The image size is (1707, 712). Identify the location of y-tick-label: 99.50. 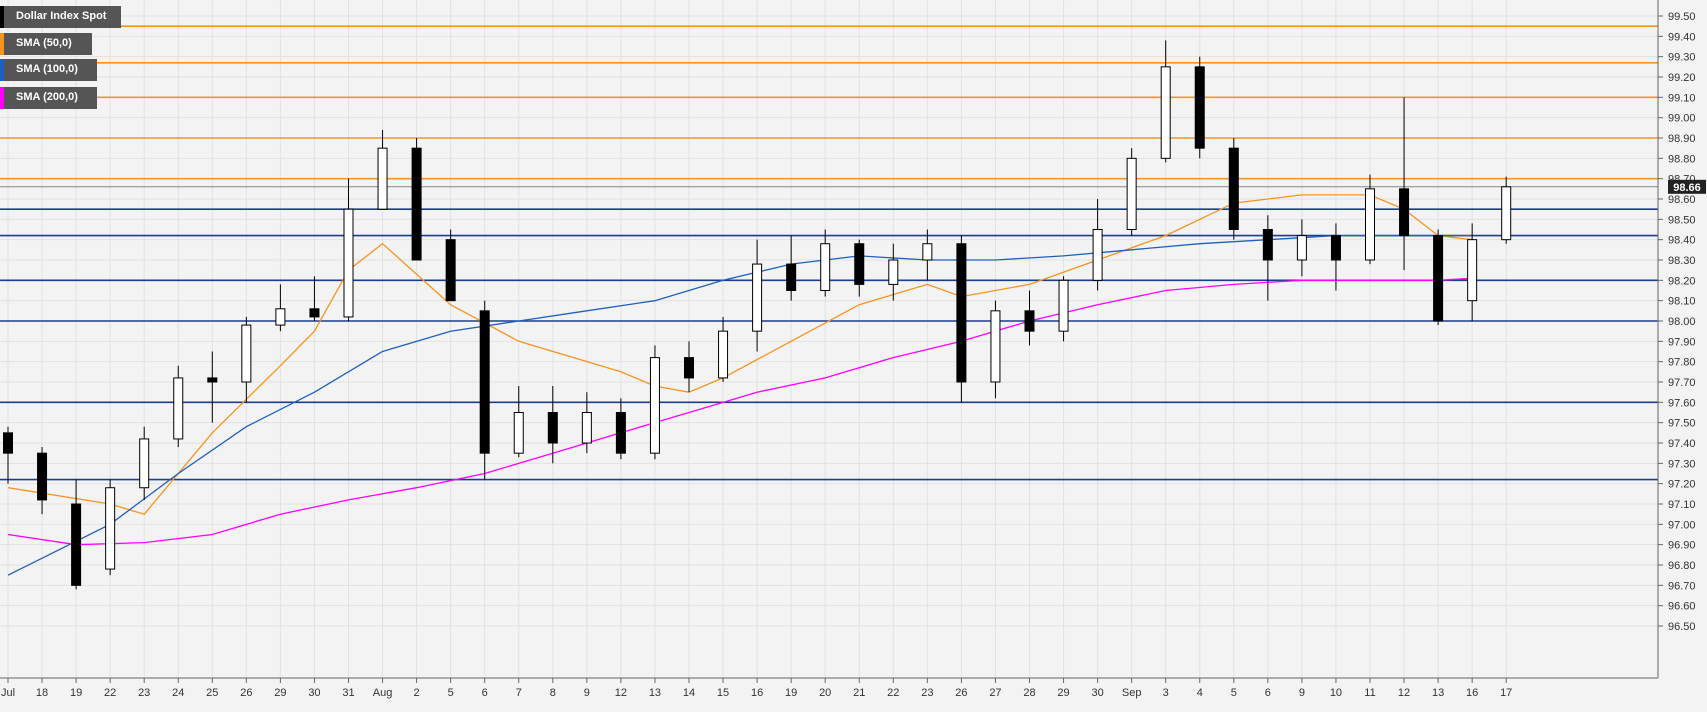
(1682, 17).